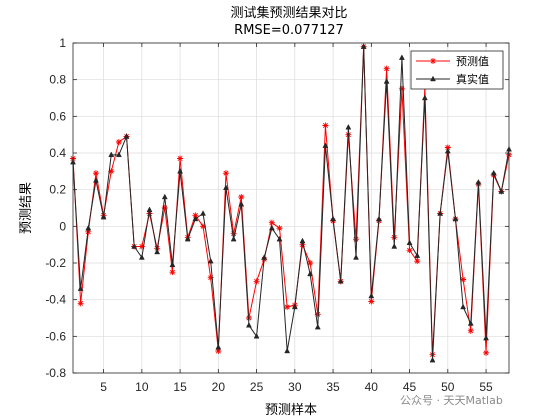 The width and height of the screenshot is (560, 420). What do you see at coordinates (451, 400) in the screenshot?
I see `watermark-text: 公众号 · 天天Matlab` at bounding box center [451, 400].